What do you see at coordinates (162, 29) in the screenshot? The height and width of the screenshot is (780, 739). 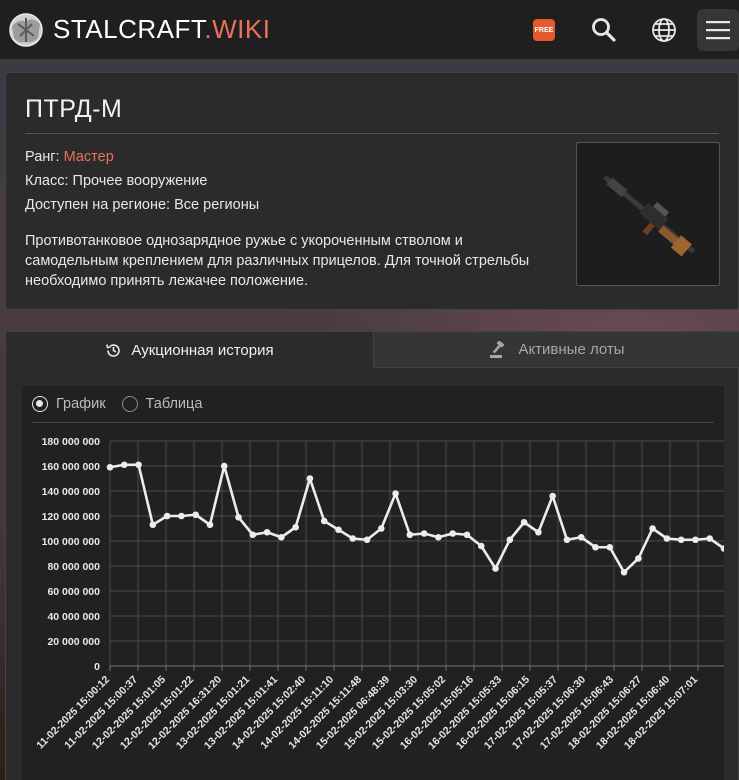 I see `logo-text: STALCRAFT.WIKI` at bounding box center [162, 29].